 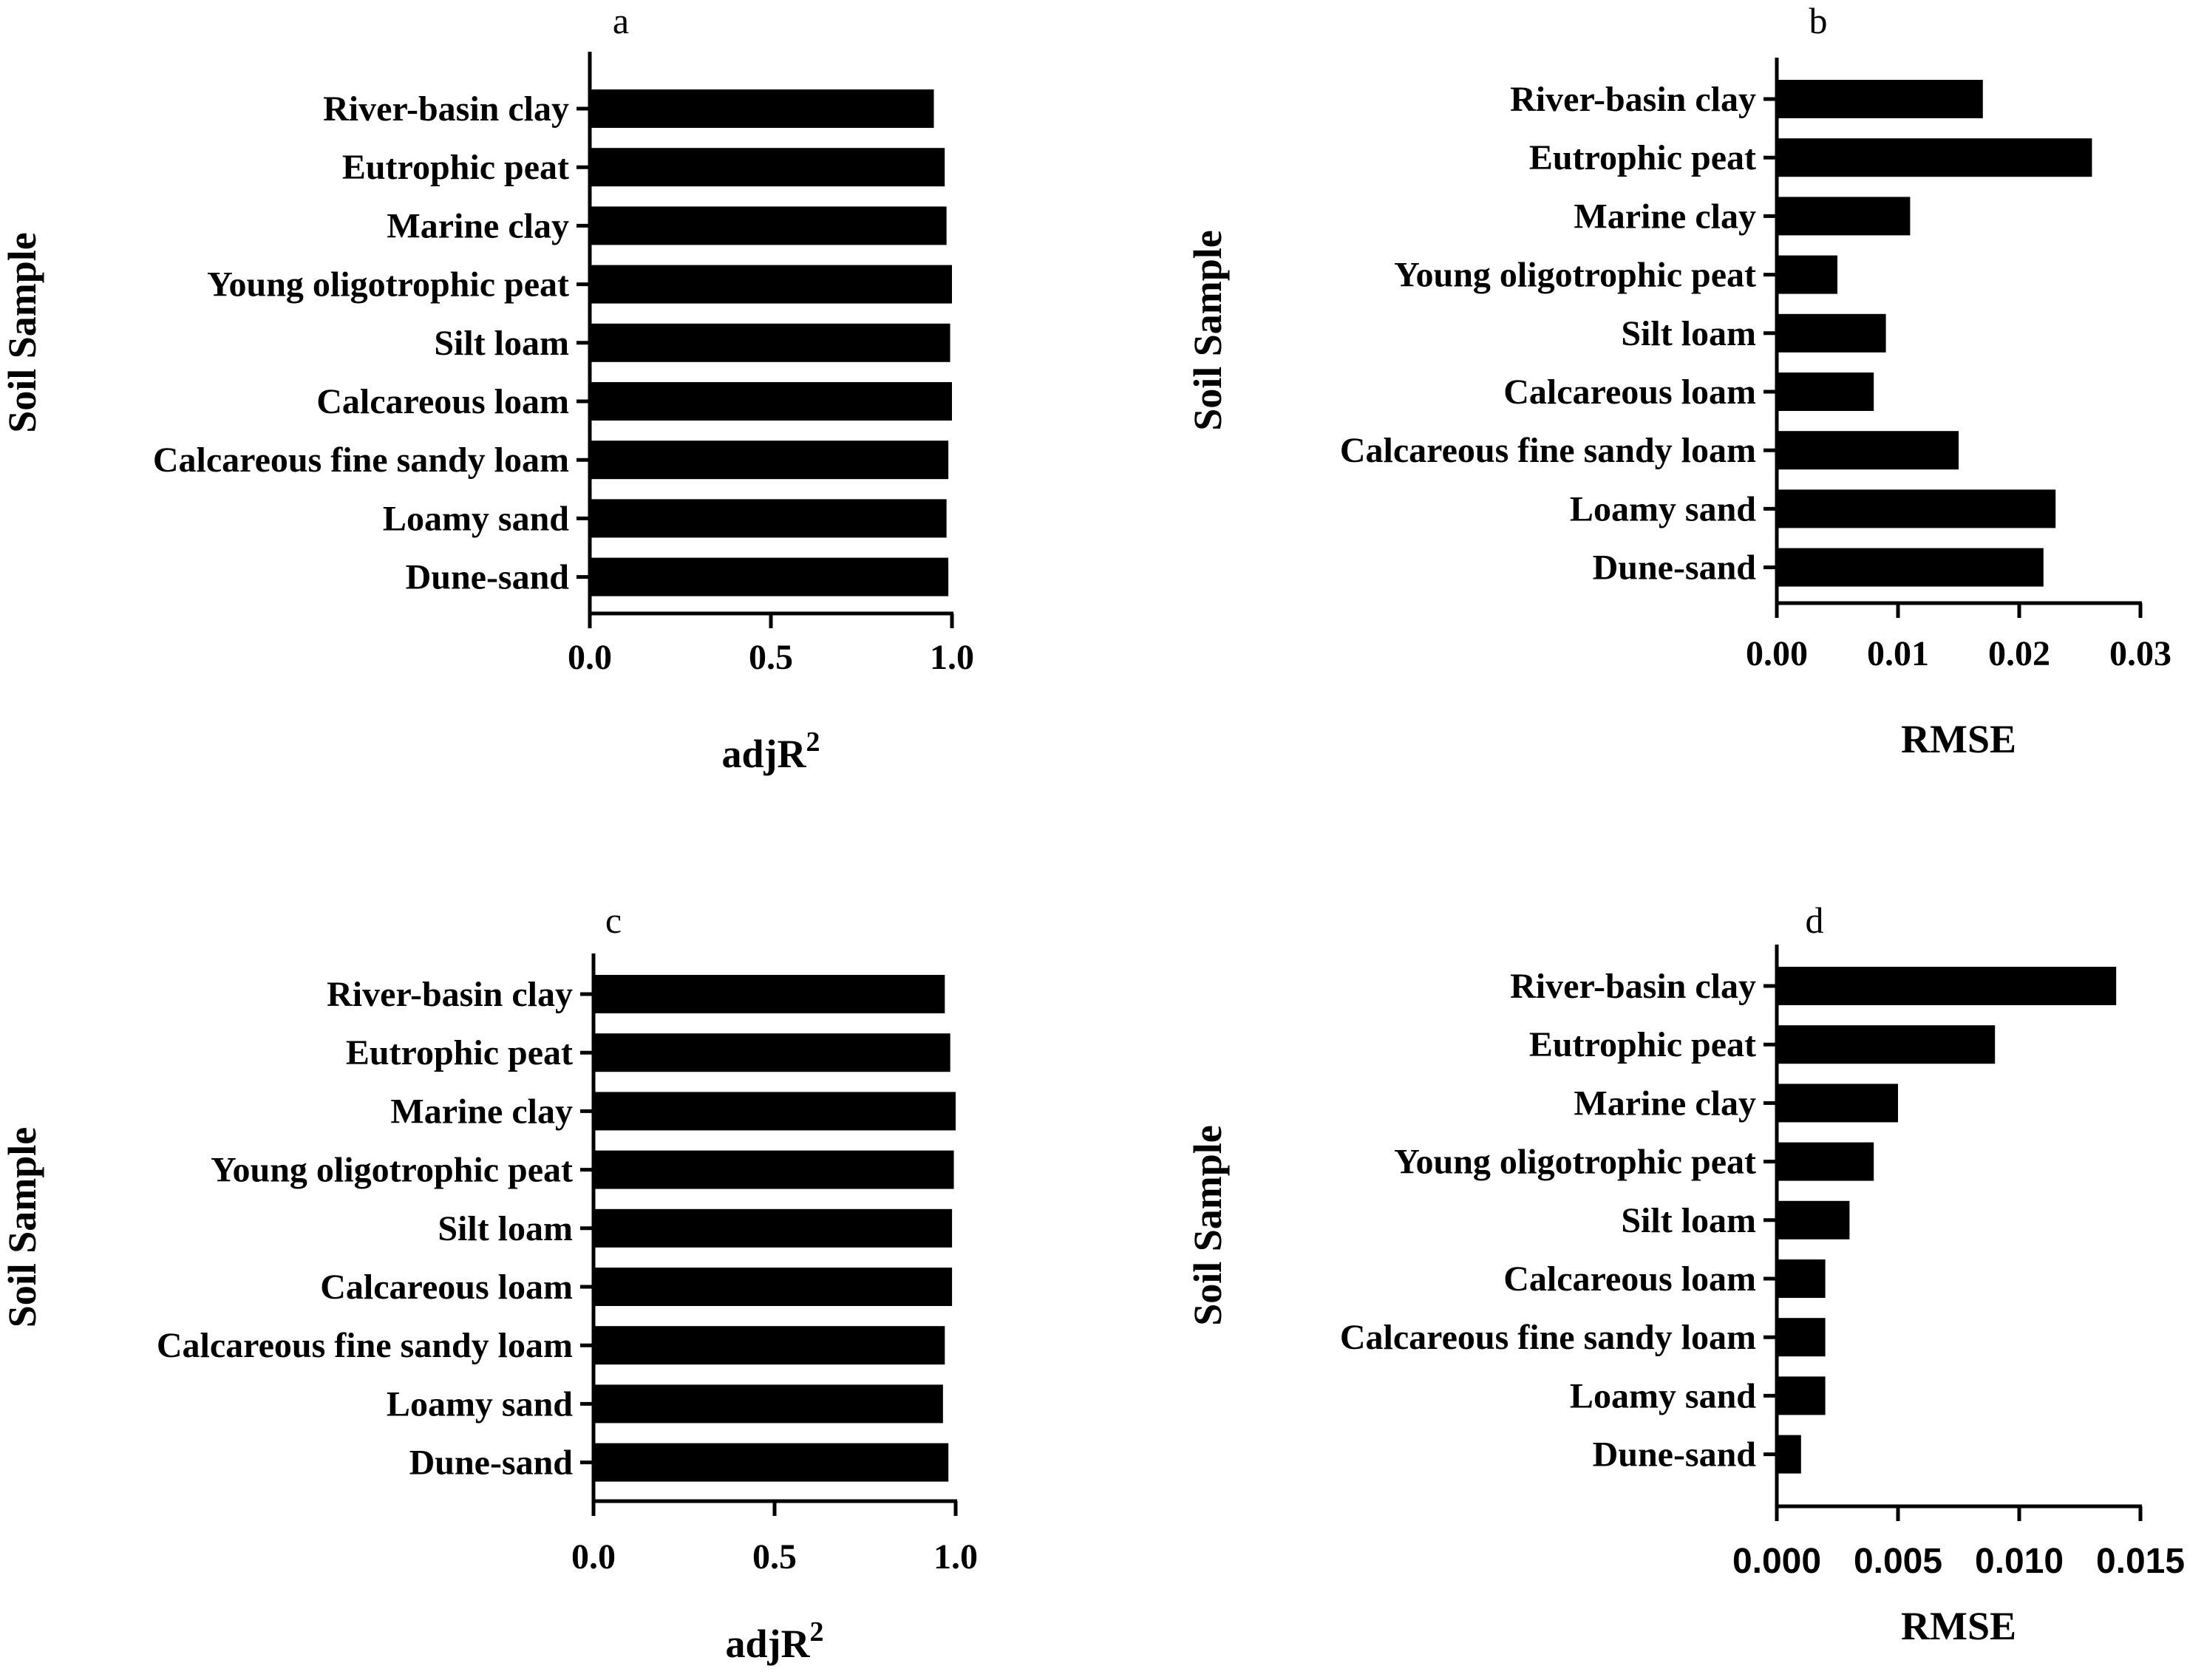 I want to click on x-tick-label: 0.5, so click(x=771, y=657).